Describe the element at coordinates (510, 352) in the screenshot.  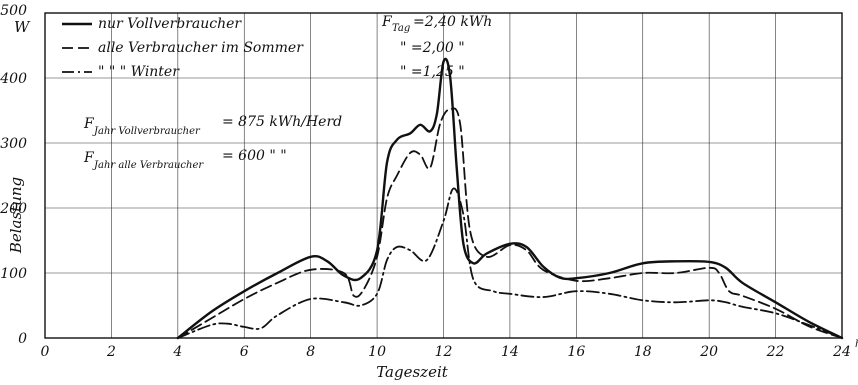
I see `x-tick-label: 14` at that location.